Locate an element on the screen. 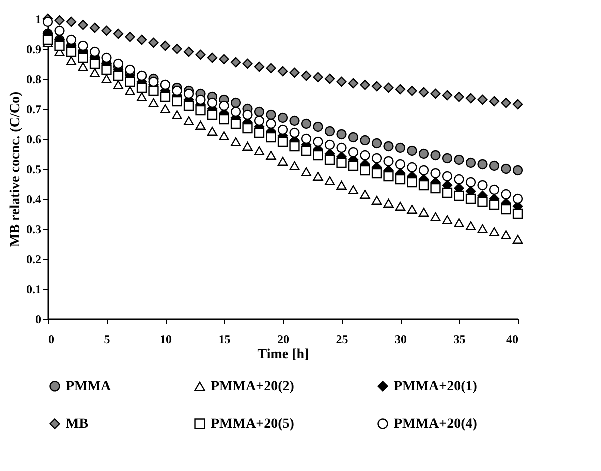  x-tick-label: 40 is located at coordinates (512, 339).